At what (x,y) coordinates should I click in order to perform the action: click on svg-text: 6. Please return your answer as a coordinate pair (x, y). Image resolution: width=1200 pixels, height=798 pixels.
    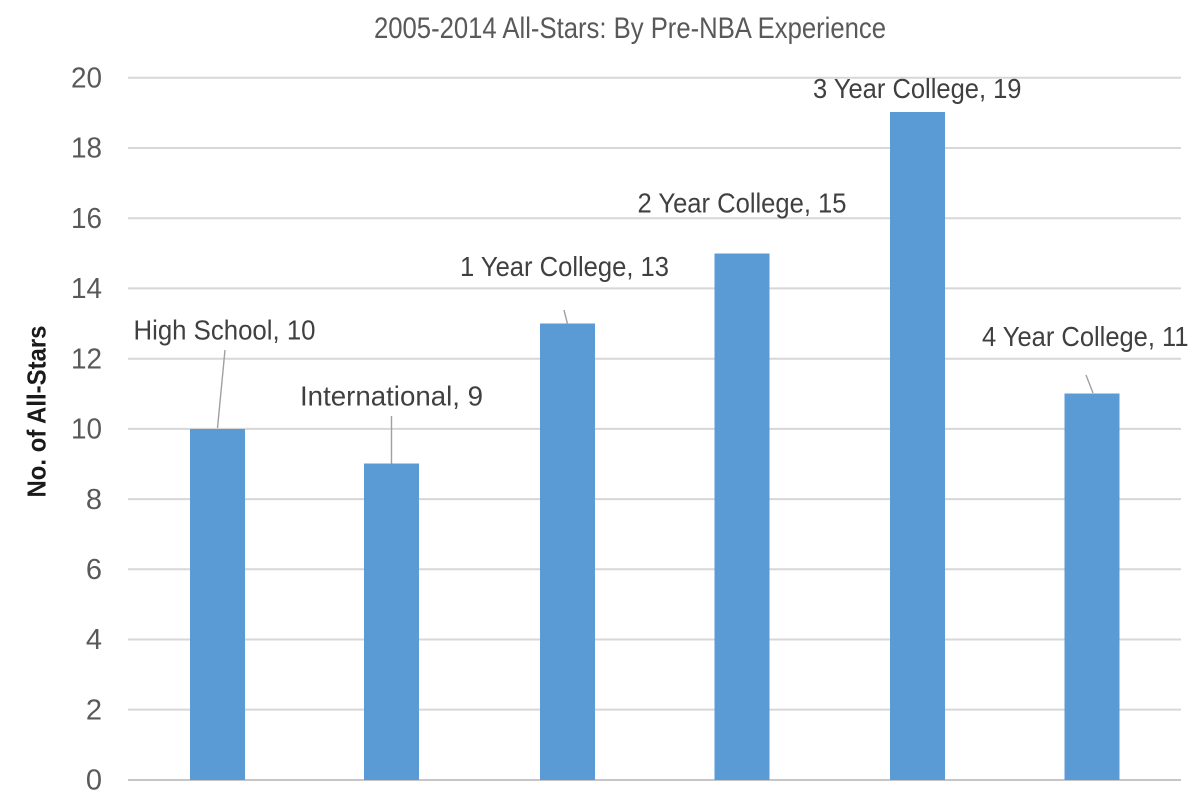
    Looking at the image, I should click on (94, 570).